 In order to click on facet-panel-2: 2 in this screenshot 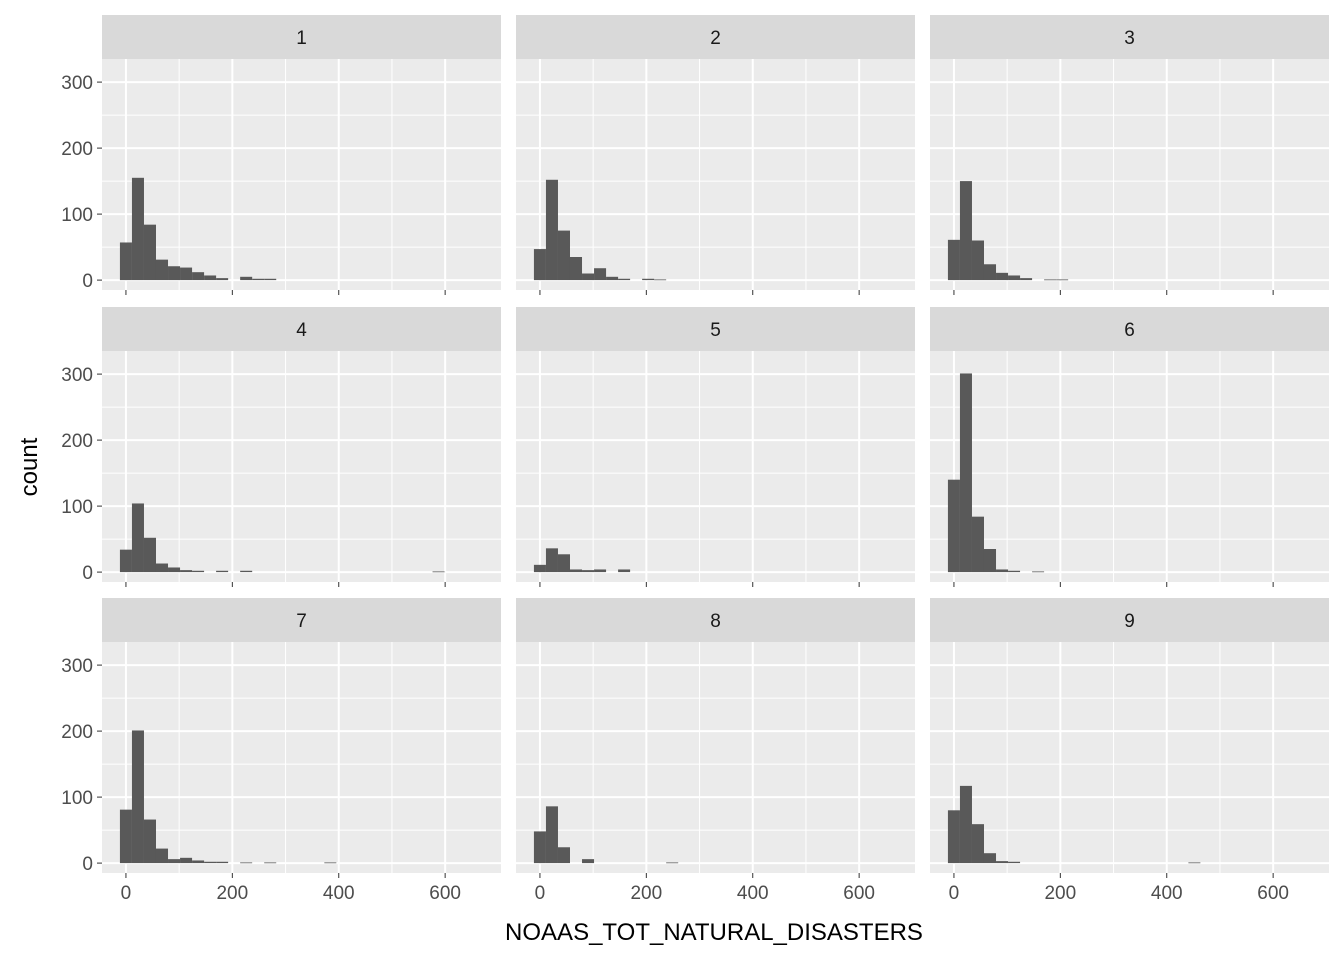, I will do `click(715, 155)`.